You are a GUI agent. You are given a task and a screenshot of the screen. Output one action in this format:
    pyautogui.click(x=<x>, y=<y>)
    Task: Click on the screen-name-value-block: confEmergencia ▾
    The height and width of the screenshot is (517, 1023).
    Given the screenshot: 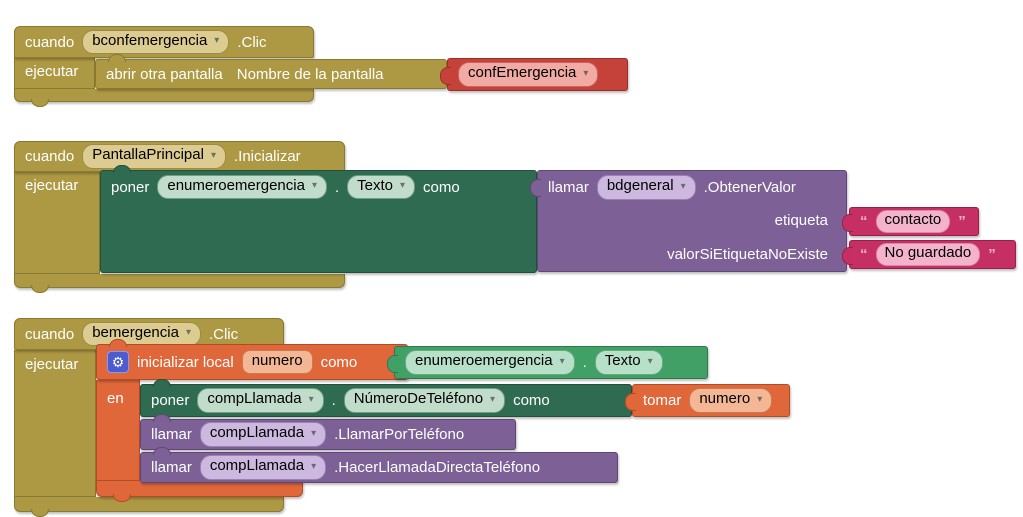 What is the action you would take?
    pyautogui.click(x=534, y=74)
    